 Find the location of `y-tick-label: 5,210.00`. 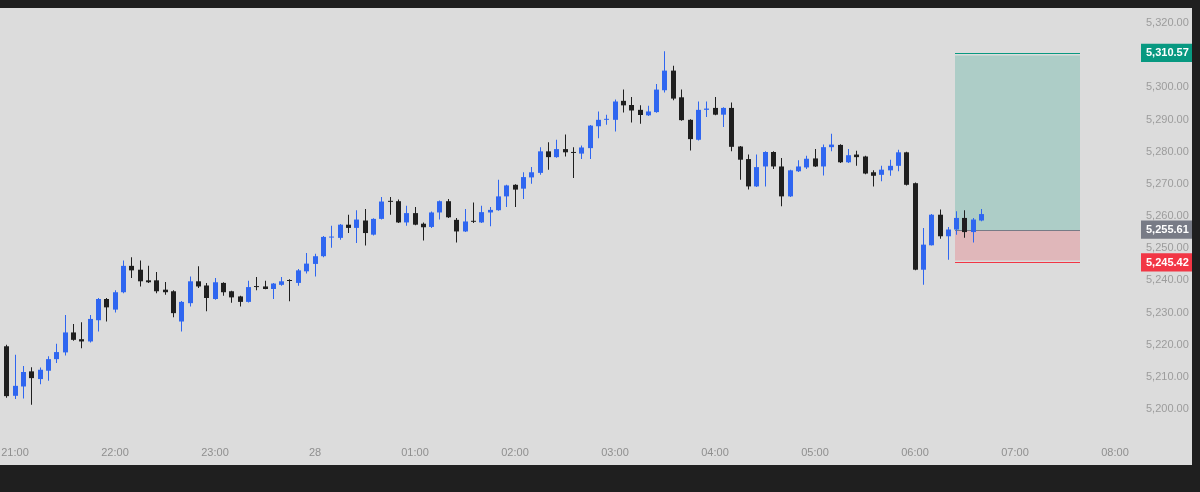

y-tick-label: 5,210.00 is located at coordinates (1167, 375).